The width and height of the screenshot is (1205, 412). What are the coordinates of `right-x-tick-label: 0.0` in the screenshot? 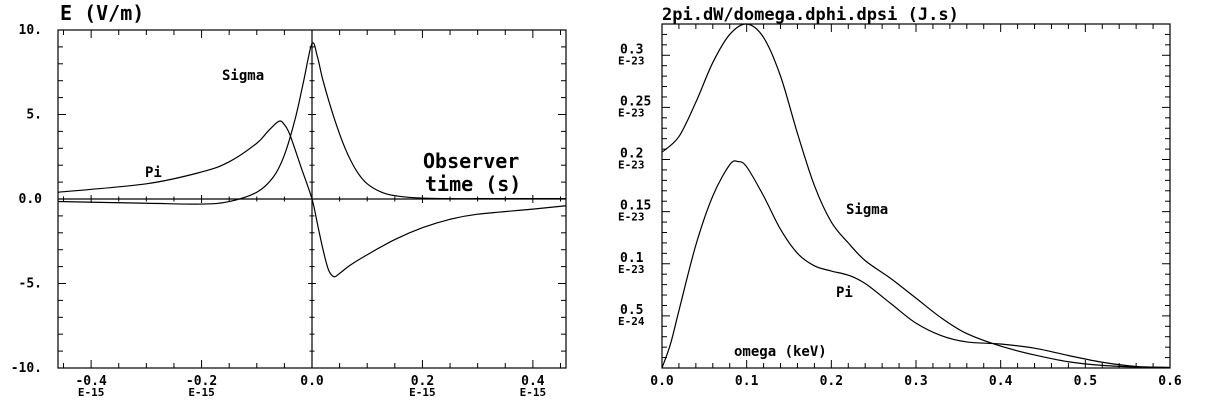 It's located at (662, 381).